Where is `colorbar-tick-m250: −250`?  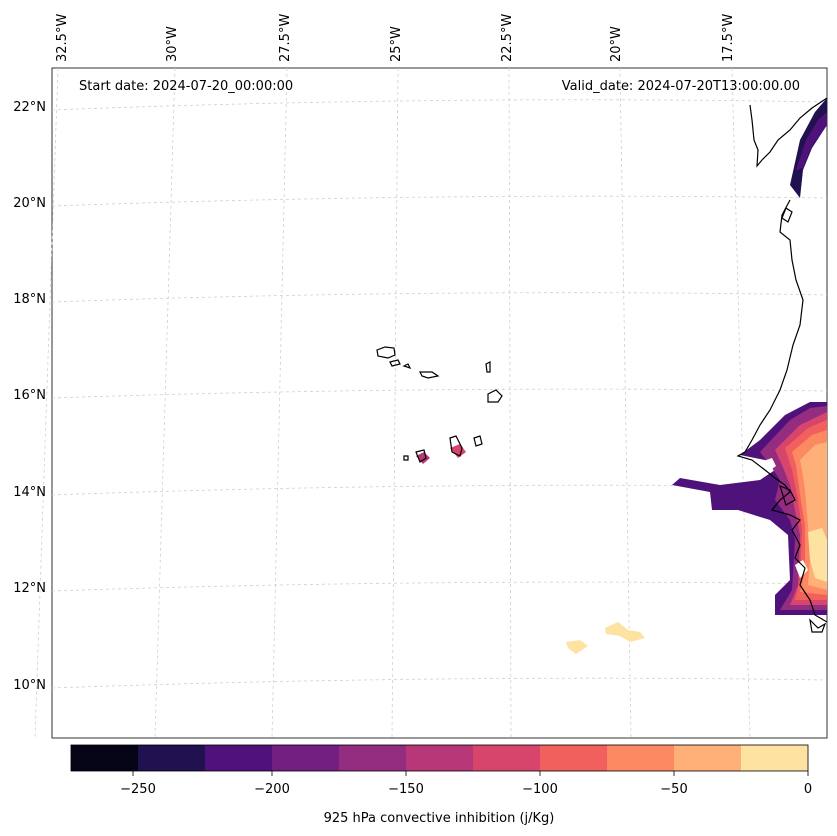
colorbar-tick-m250: −250 is located at coordinates (138, 789).